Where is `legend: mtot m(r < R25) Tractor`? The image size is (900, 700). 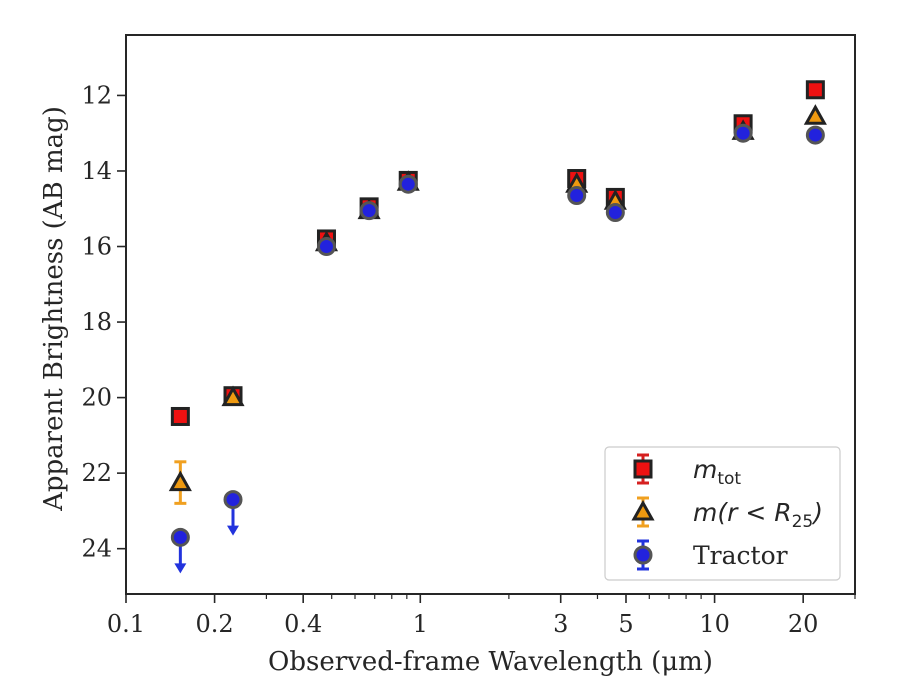 legend: mtot m(r < R25) Tractor is located at coordinates (722, 513).